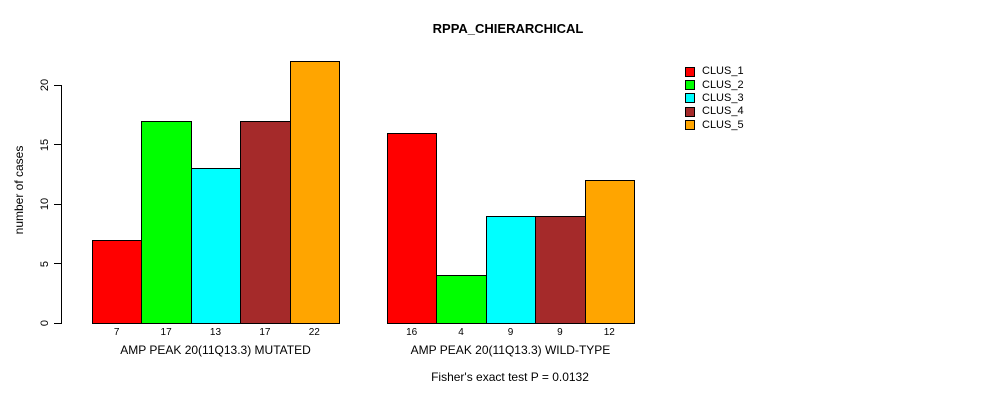  What do you see at coordinates (265, 222) in the screenshot?
I see `bar-clus_4-group1` at bounding box center [265, 222].